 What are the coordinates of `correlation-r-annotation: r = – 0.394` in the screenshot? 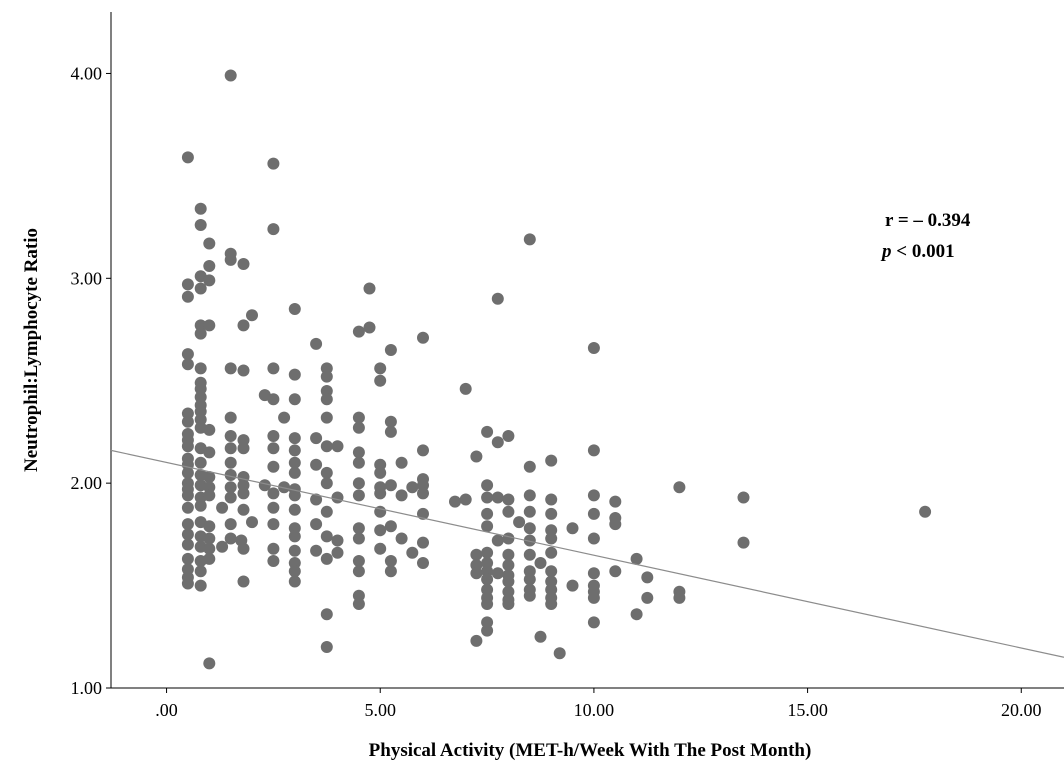 It's located at (928, 220).